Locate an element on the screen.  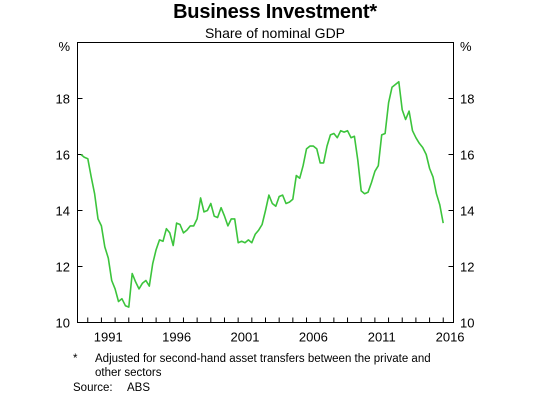
source-label: Source: is located at coordinates (93, 388).